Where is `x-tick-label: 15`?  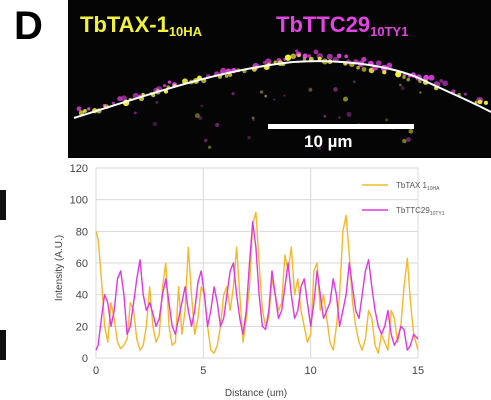
x-tick-label: 15 is located at coordinates (418, 371).